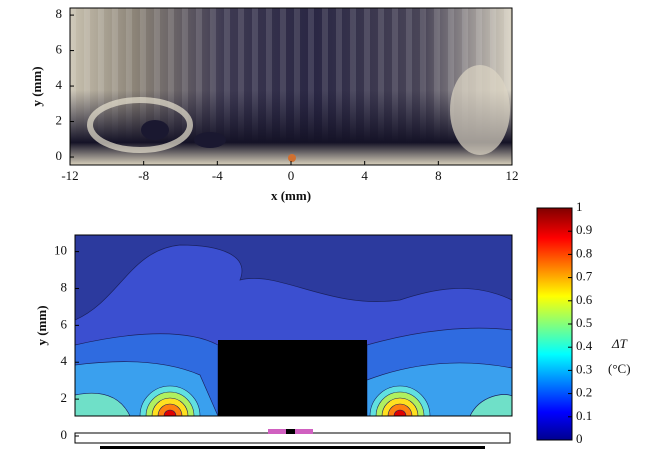  Describe the element at coordinates (217, 175) in the screenshot. I see `x-tick-label: -4` at that location.